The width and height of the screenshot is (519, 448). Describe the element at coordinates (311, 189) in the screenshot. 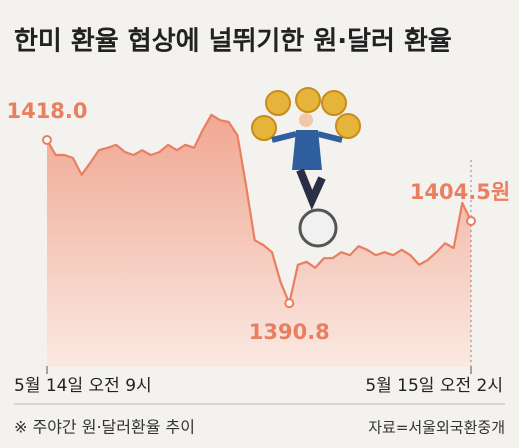

I see `legs` at that location.